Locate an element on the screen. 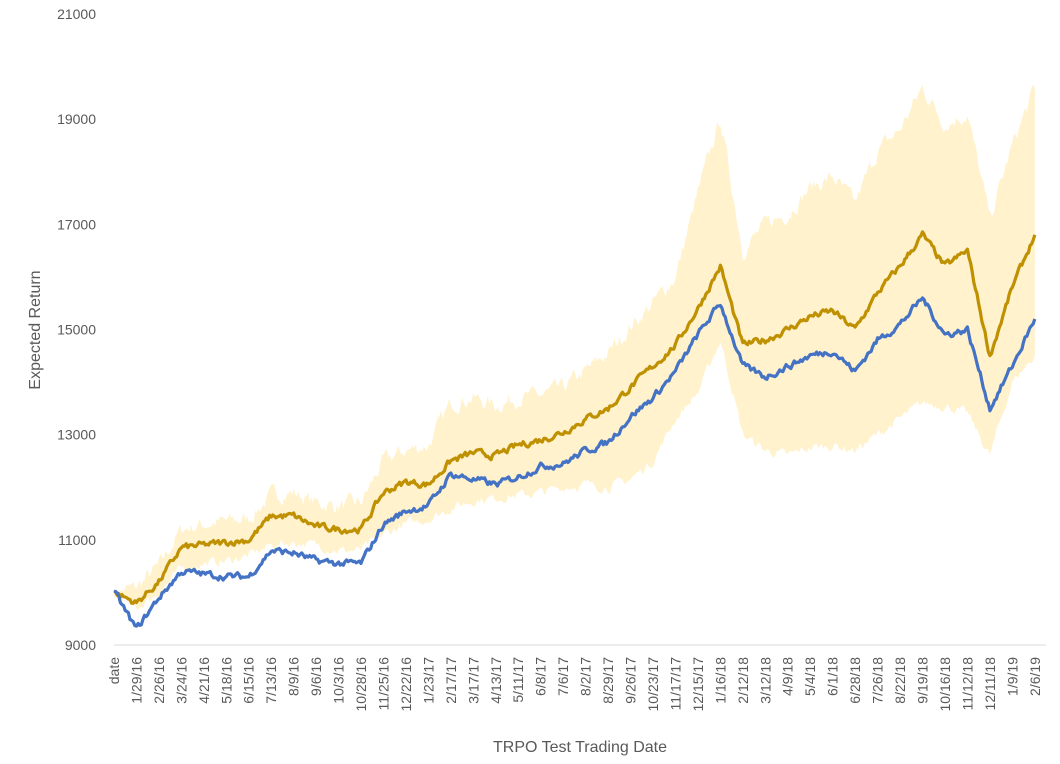 This screenshot has height=764, width=1060. x-tick-label: 8/2/17 is located at coordinates (586, 676).